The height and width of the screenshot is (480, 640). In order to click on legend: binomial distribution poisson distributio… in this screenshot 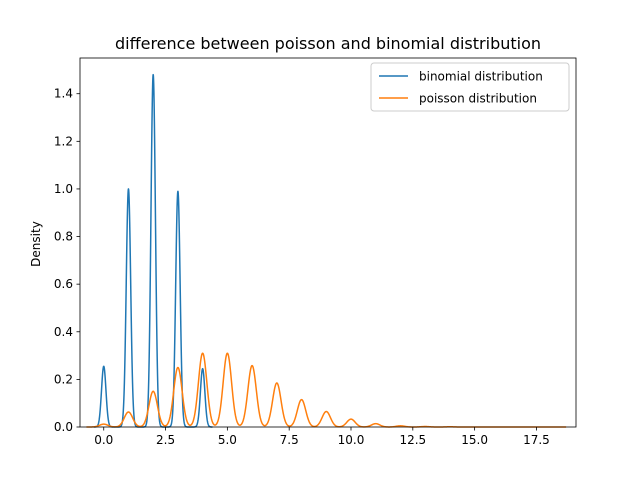, I will do `click(470, 87)`.